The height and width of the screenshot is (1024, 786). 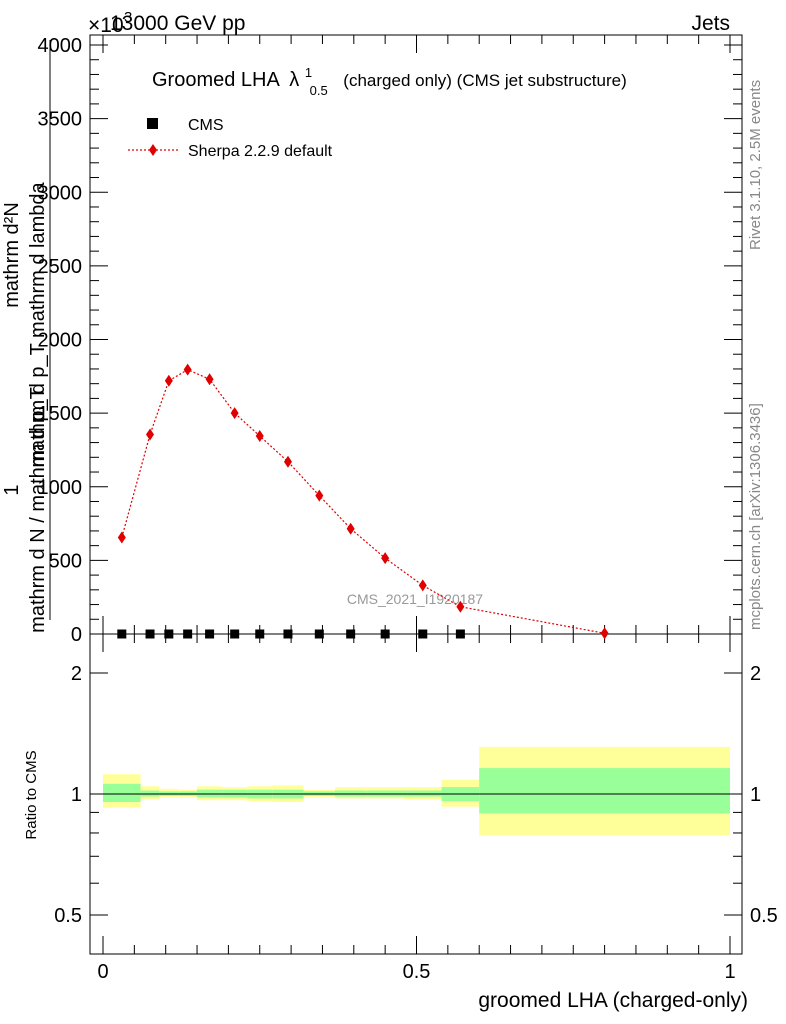 I want to click on title-main: Groomed LHA, so click(x=216, y=80).